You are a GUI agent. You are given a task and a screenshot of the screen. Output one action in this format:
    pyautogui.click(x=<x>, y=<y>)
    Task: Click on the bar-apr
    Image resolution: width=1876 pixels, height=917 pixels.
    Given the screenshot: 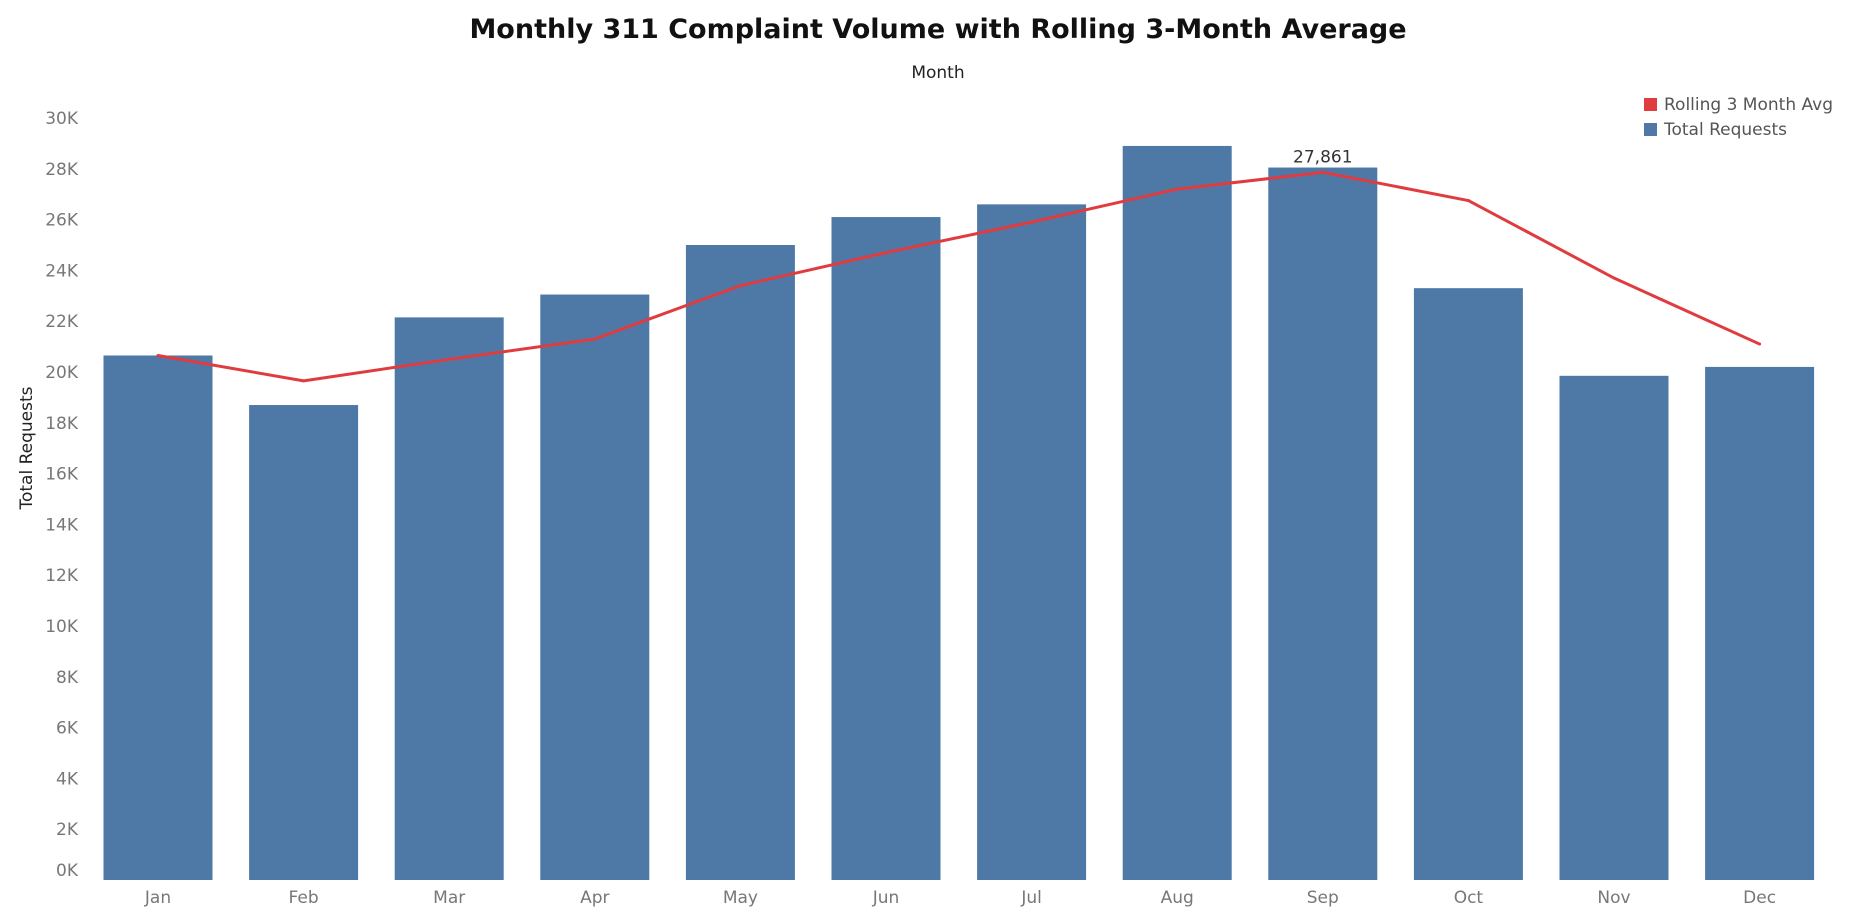 What is the action you would take?
    pyautogui.click(x=595, y=587)
    